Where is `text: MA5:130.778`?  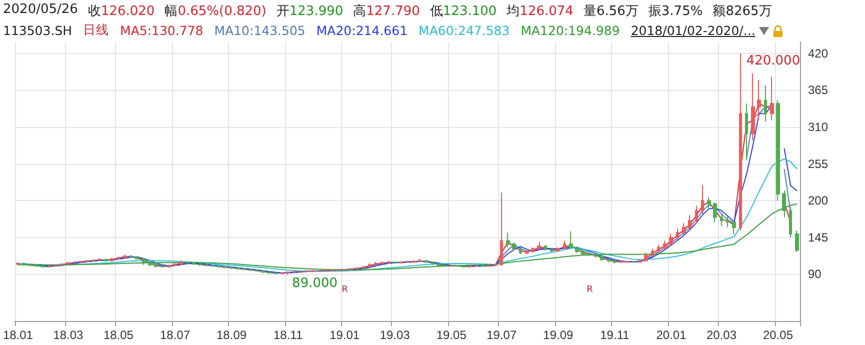 text: MA5:130.778 is located at coordinates (162, 30).